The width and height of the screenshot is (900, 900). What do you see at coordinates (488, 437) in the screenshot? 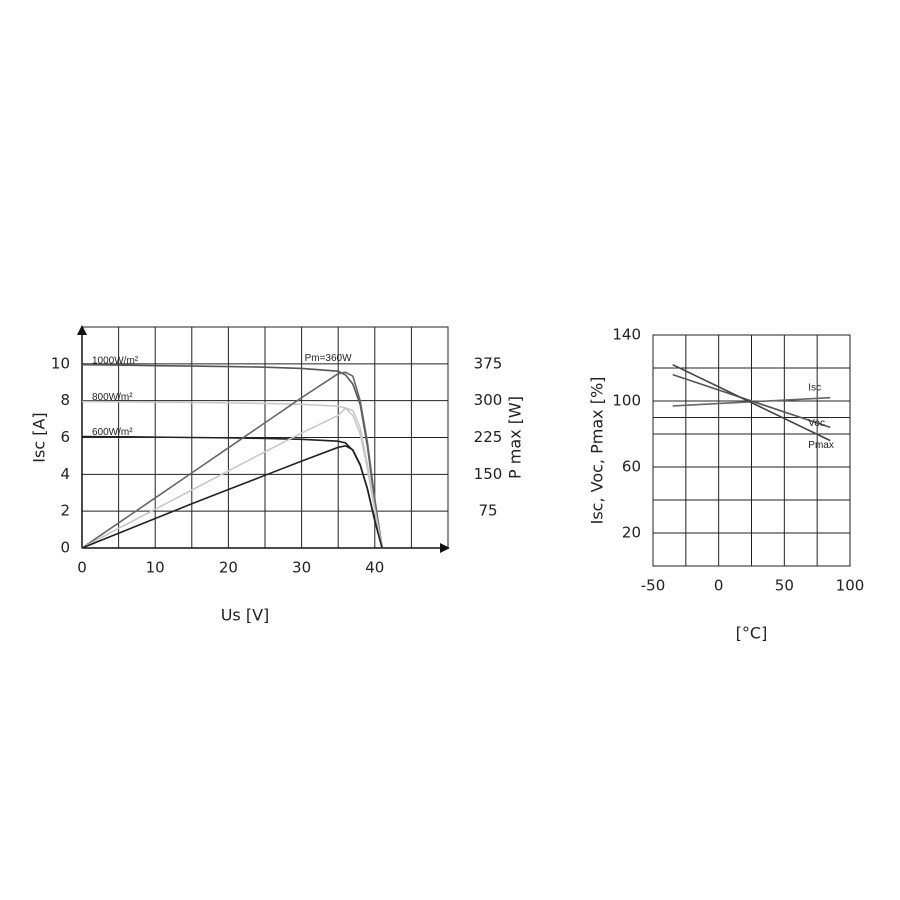
I see `y2-tick-label: 225` at bounding box center [488, 437].